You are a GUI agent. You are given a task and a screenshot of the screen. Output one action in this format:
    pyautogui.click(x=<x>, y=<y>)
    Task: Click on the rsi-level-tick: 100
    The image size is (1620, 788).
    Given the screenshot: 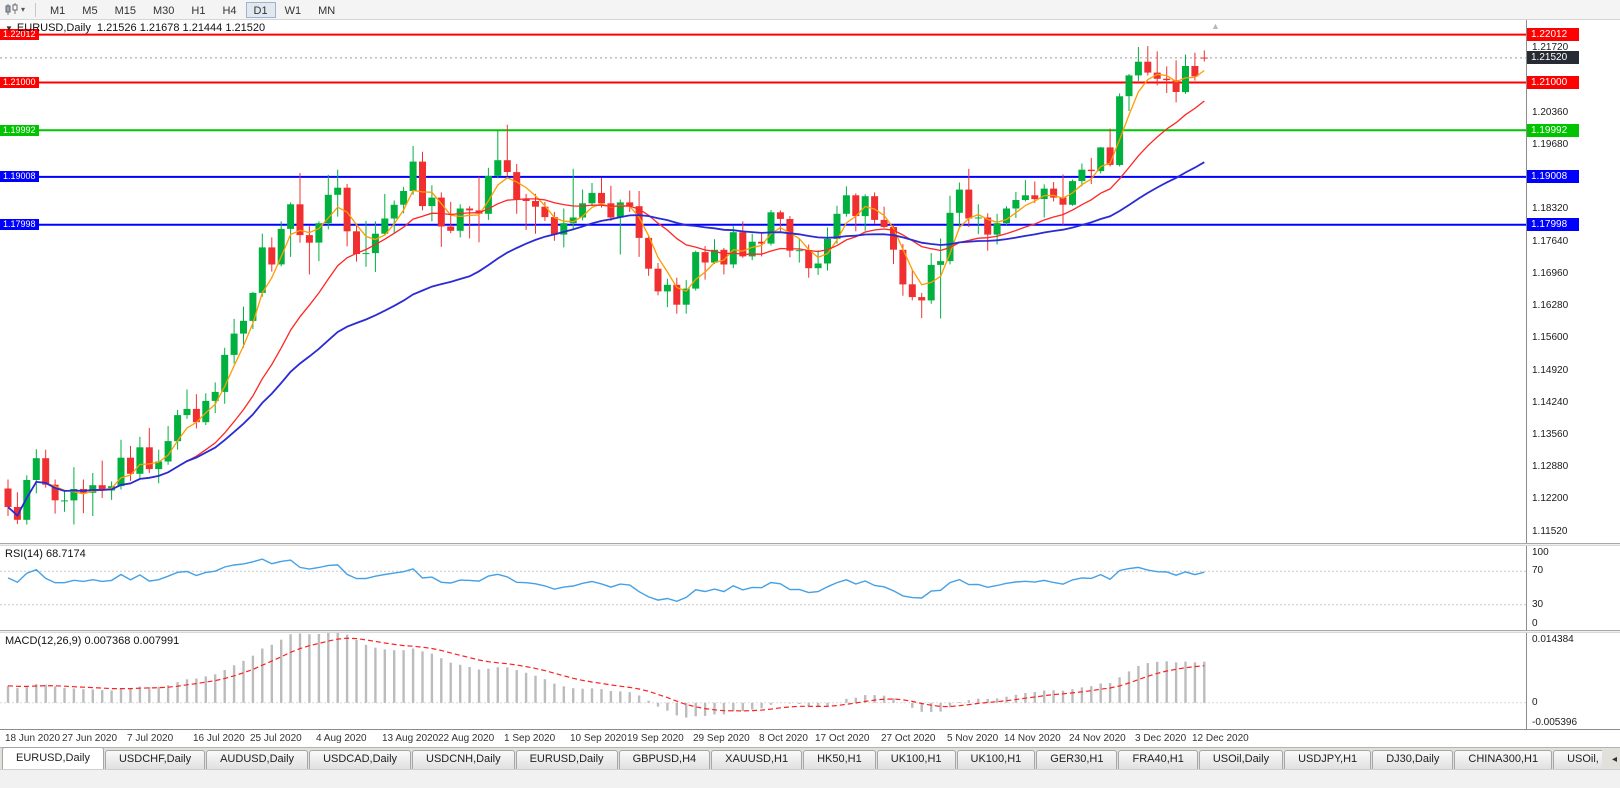 What is the action you would take?
    pyautogui.click(x=1540, y=552)
    